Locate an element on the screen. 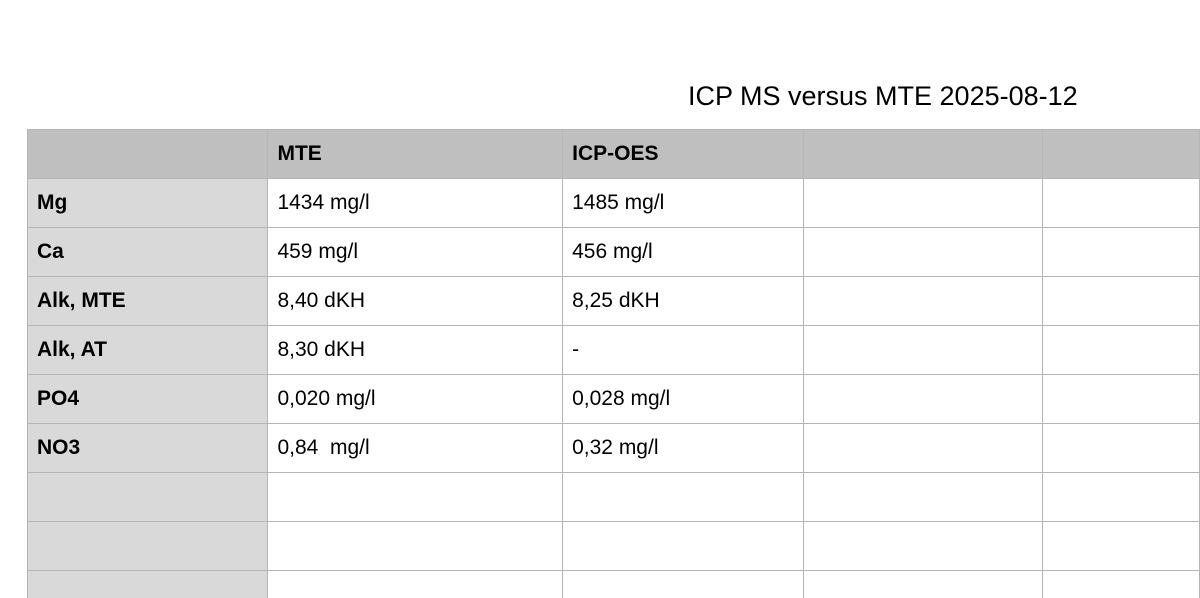  table-row: Alk, MTE 8,40 dKH 8,25 dKH is located at coordinates (613, 301).